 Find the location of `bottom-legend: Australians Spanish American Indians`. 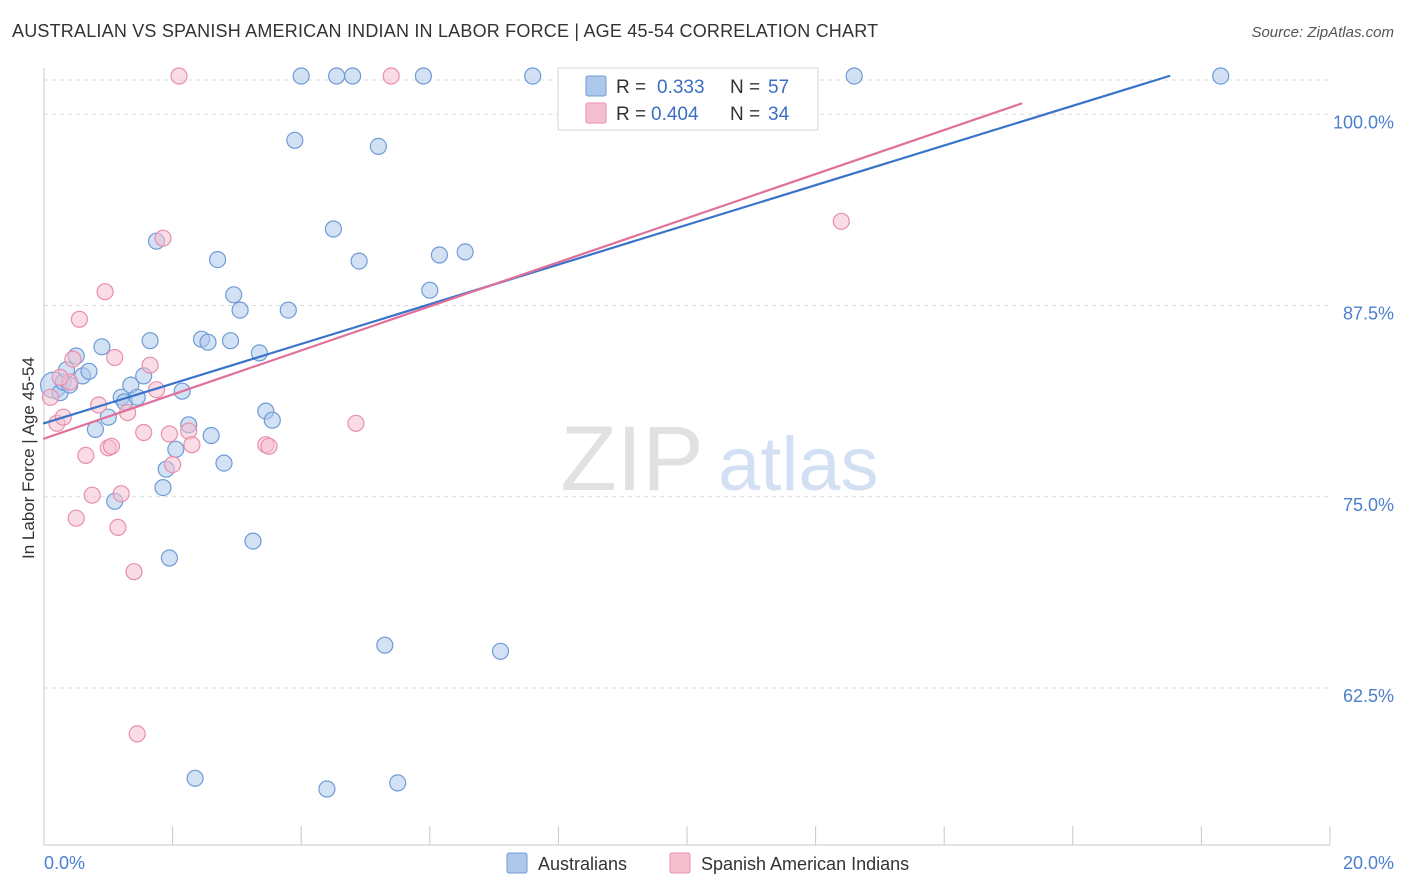

bottom-legend: Australians Spanish American Indians is located at coordinates (707, 863).